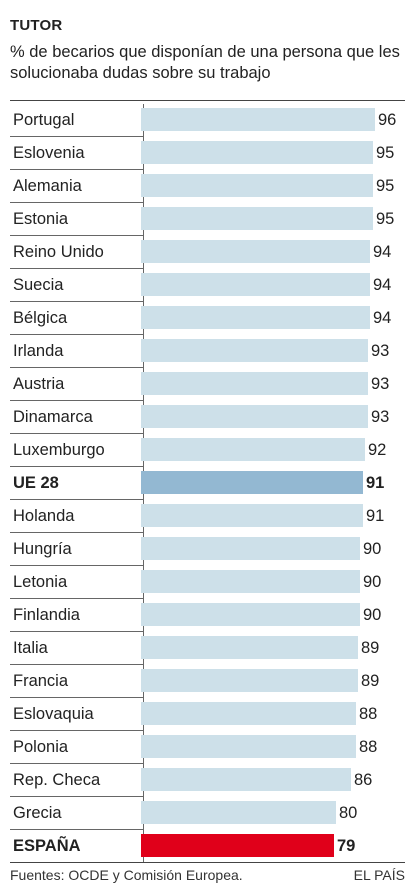 This screenshot has width=414, height=896. I want to click on top-rule, so click(207, 100).